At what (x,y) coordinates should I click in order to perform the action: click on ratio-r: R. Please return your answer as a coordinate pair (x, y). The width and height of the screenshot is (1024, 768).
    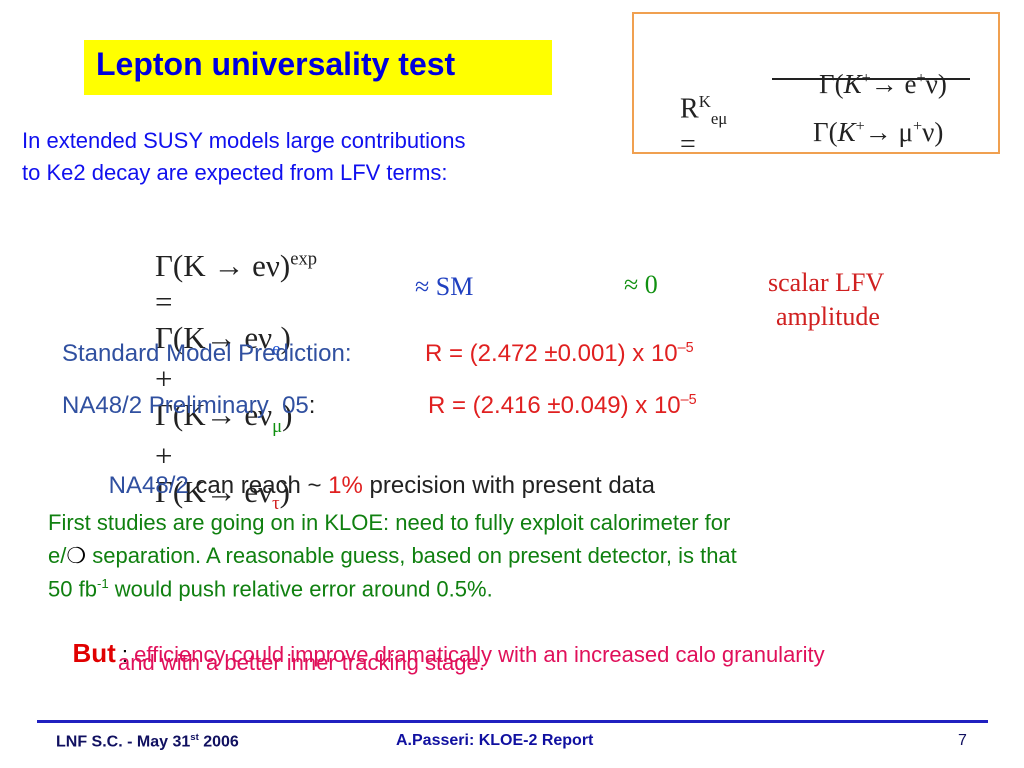
    Looking at the image, I should click on (689, 109).